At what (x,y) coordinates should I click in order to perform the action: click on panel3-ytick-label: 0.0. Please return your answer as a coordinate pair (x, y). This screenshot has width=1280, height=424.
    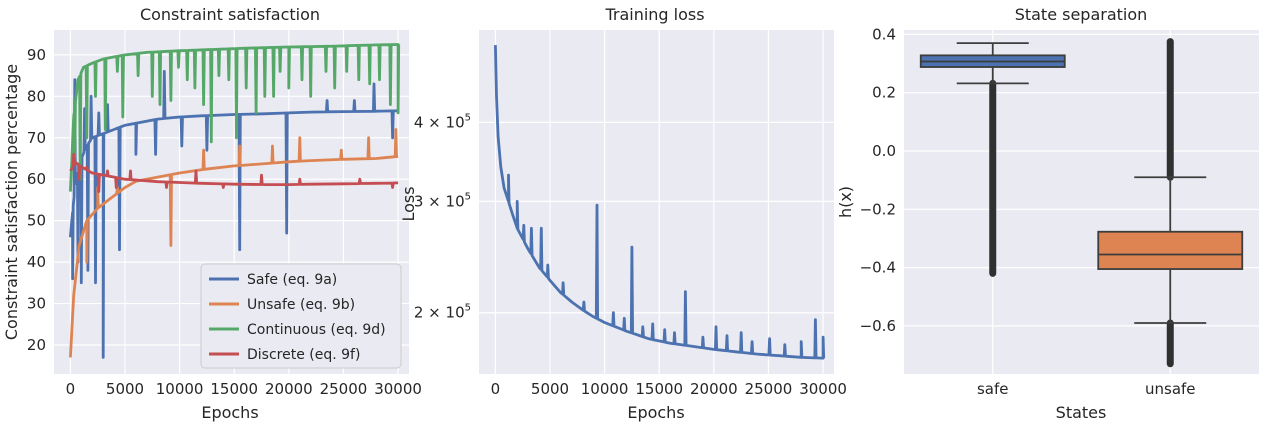
    Looking at the image, I should click on (884, 151).